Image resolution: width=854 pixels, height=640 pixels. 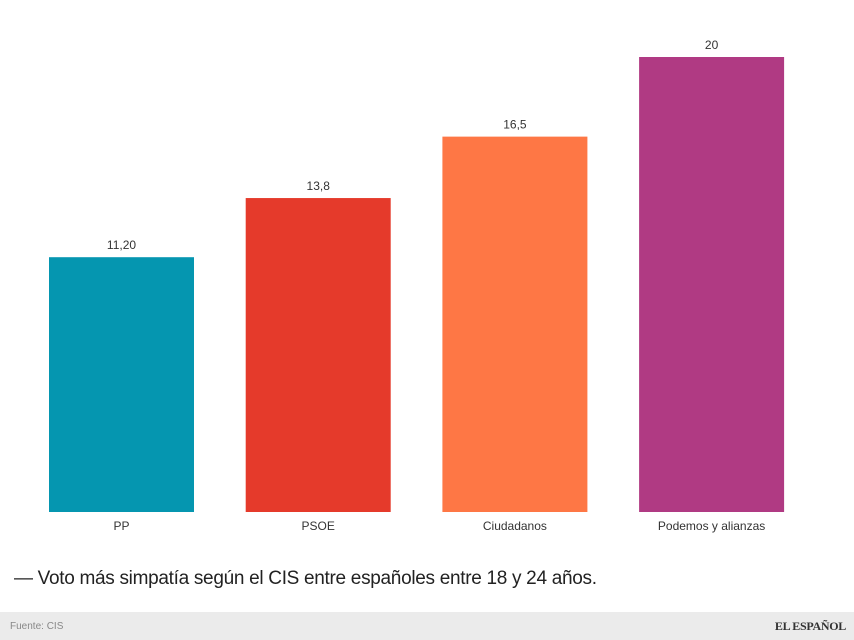 I want to click on x-tick-label: PP, so click(x=121, y=526).